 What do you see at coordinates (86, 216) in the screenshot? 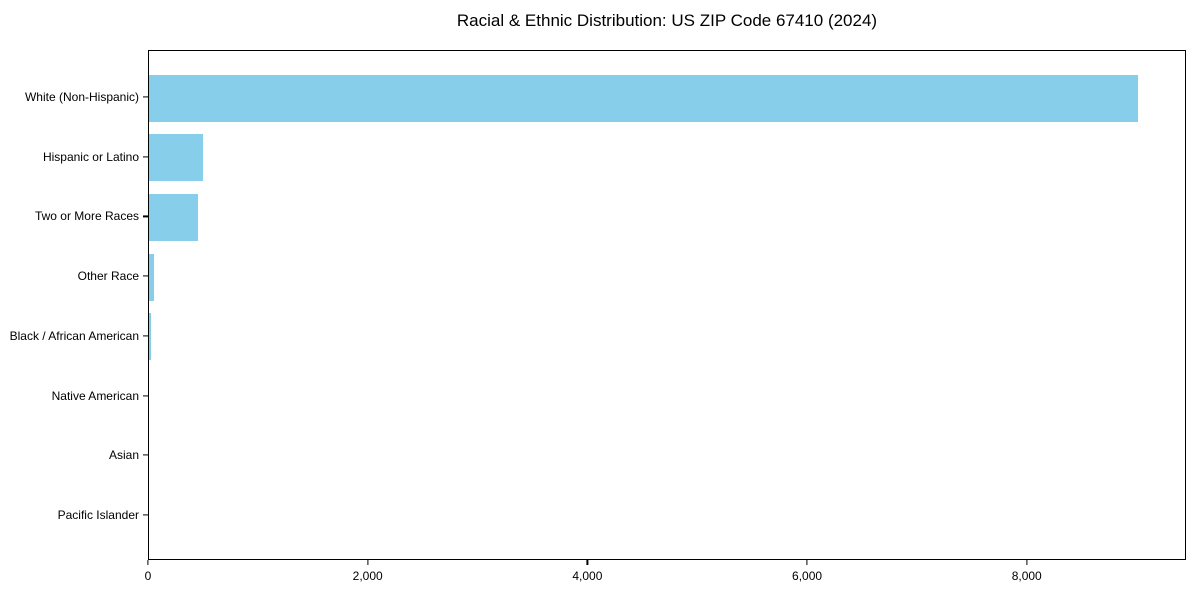
I see `y-axis-label: Two or More Races` at bounding box center [86, 216].